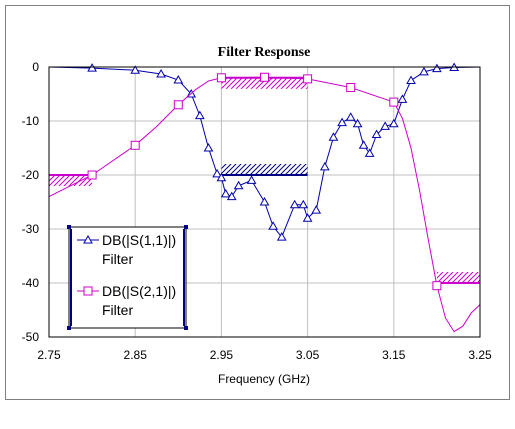 The image size is (515, 429). What do you see at coordinates (136, 355) in the screenshot?
I see `x-tick-label: 2.85` at bounding box center [136, 355].